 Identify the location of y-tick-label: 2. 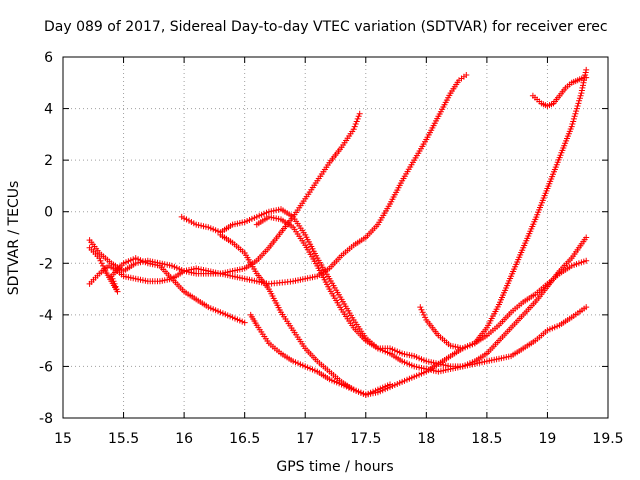
(48, 161).